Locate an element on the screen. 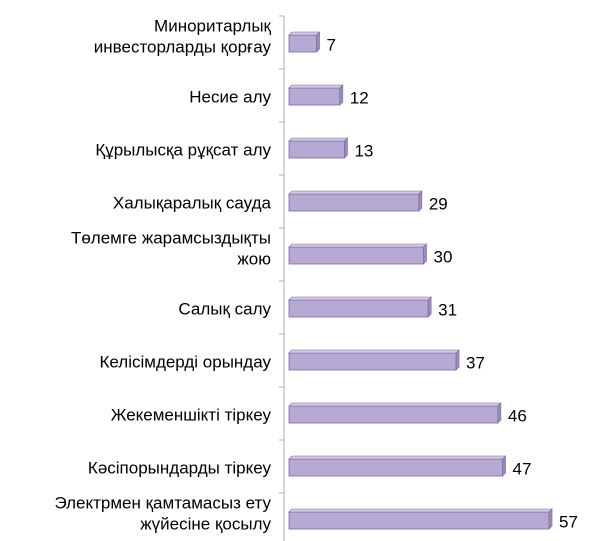 The width and height of the screenshot is (601, 541). category-label: Электрмен қамтамасыз ету is located at coordinates (162, 503).